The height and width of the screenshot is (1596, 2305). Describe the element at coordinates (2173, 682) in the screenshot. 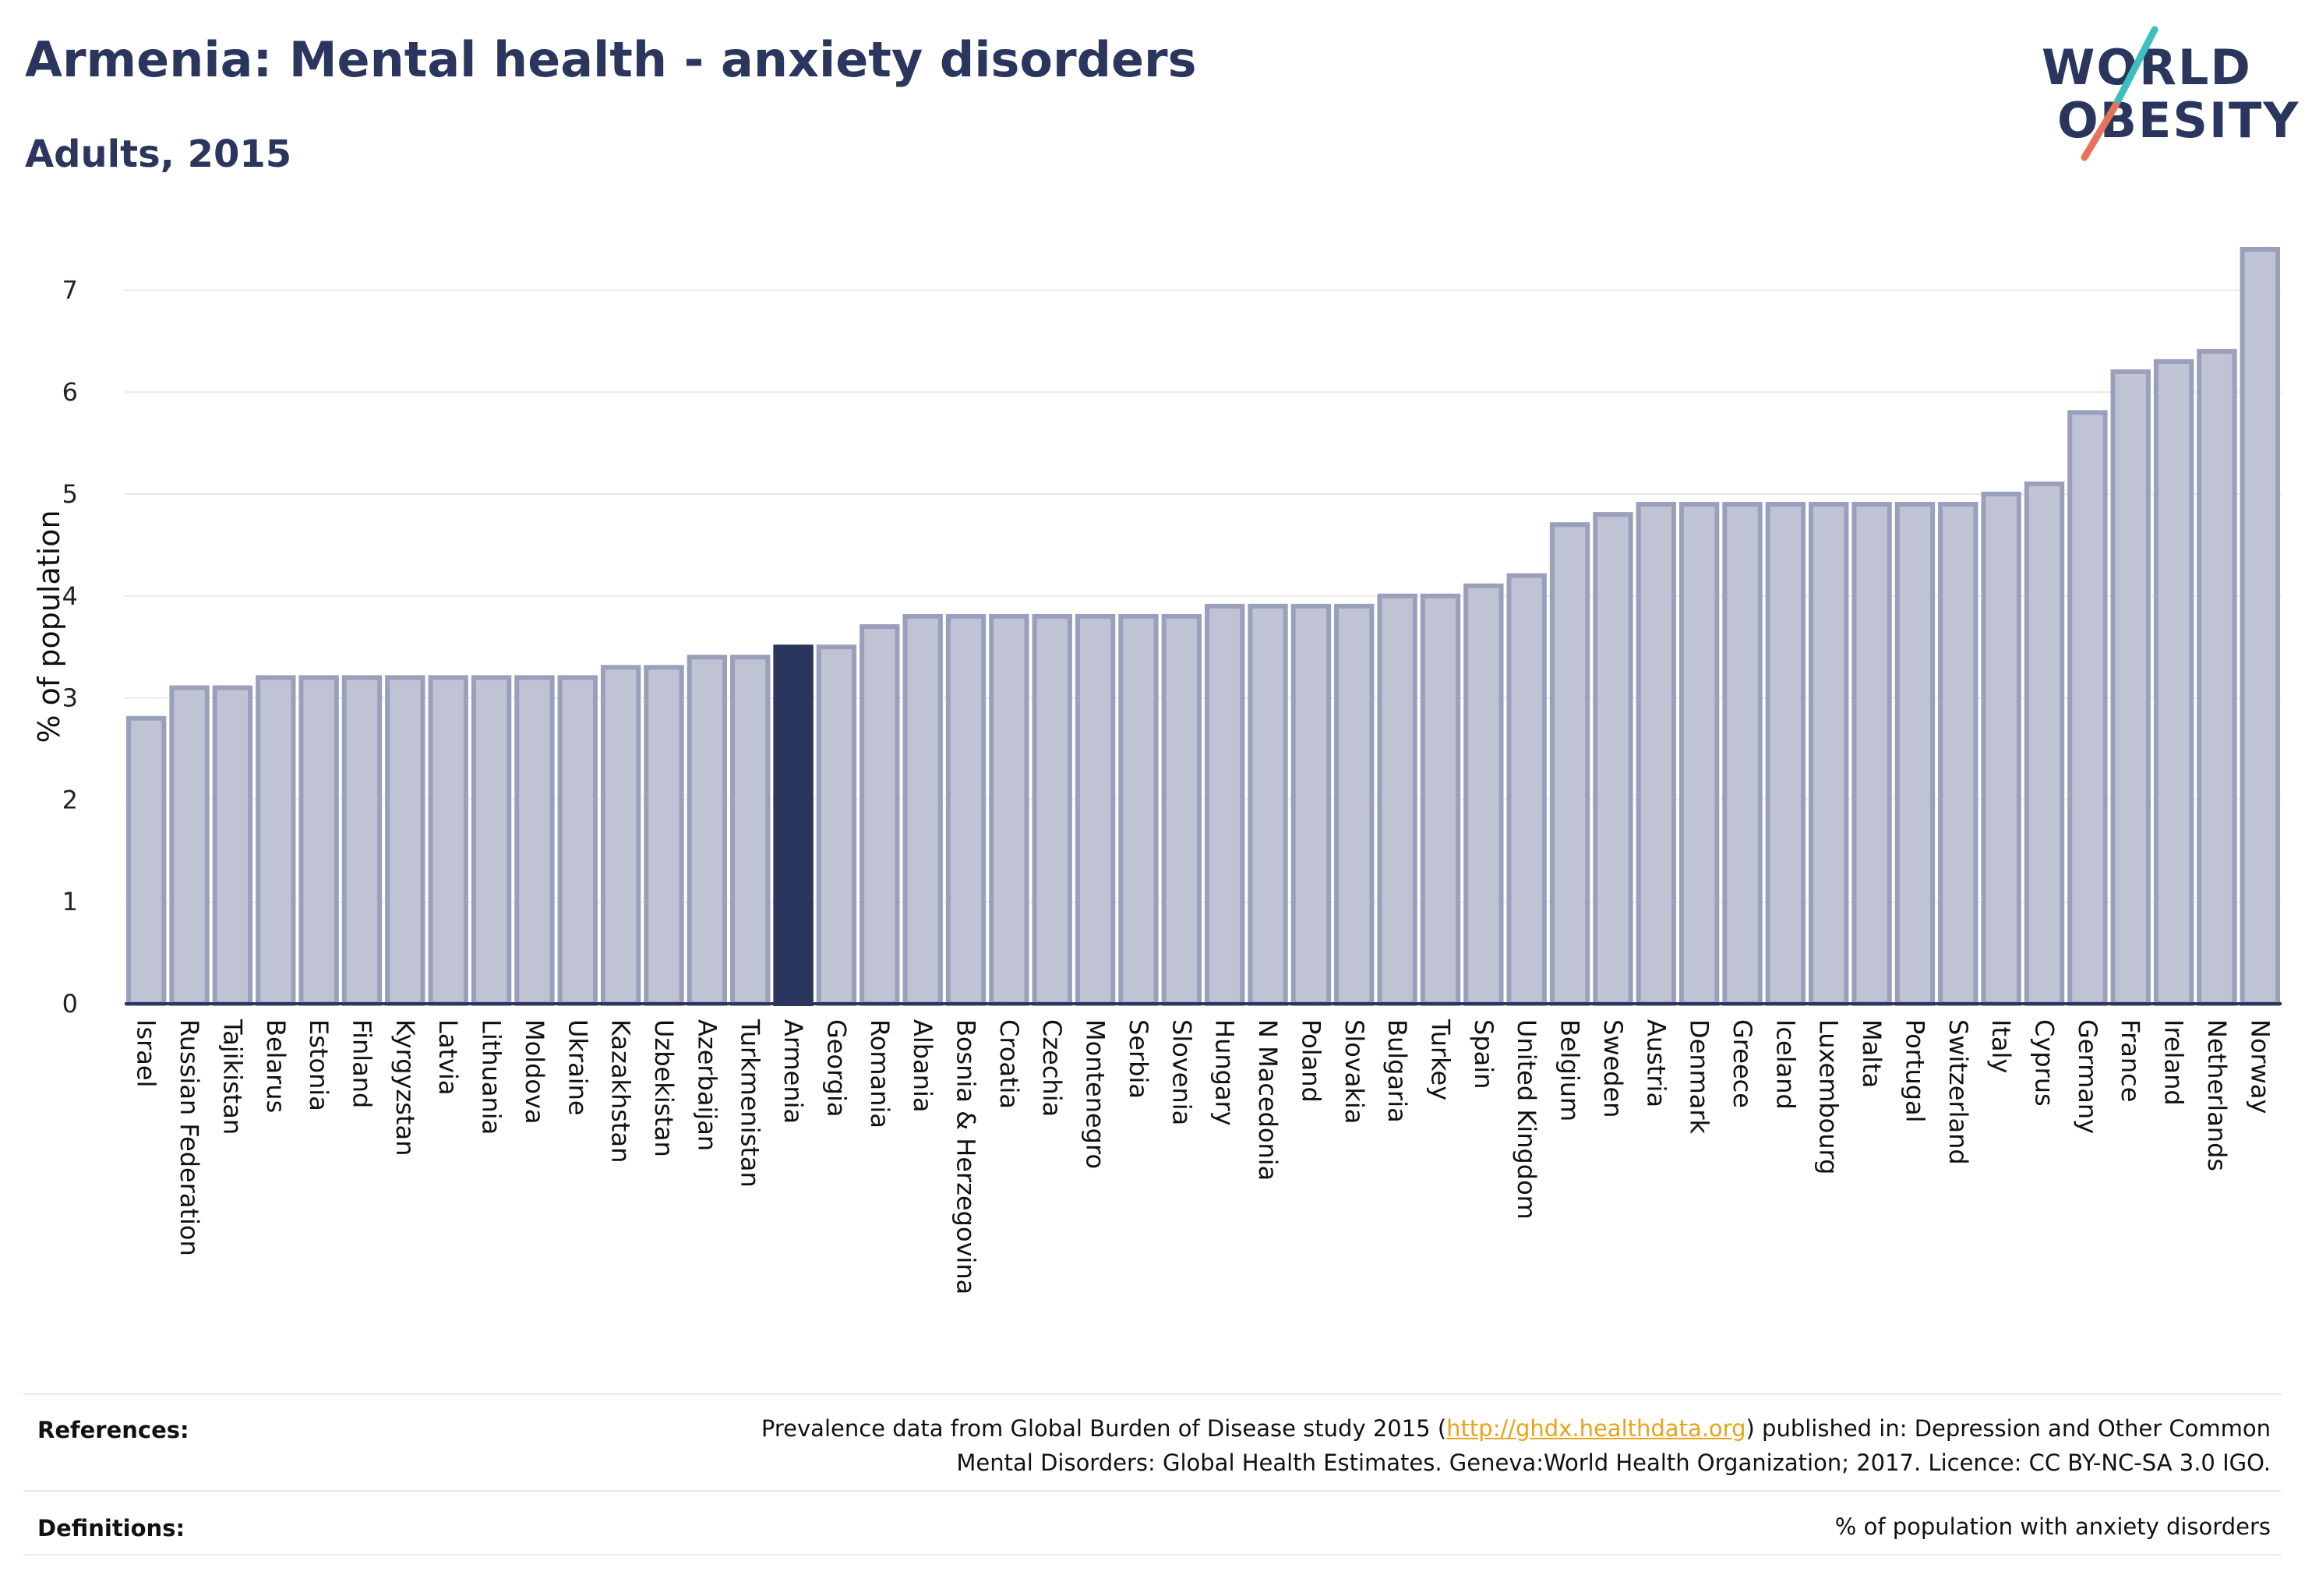

I see `bar-ireland` at that location.